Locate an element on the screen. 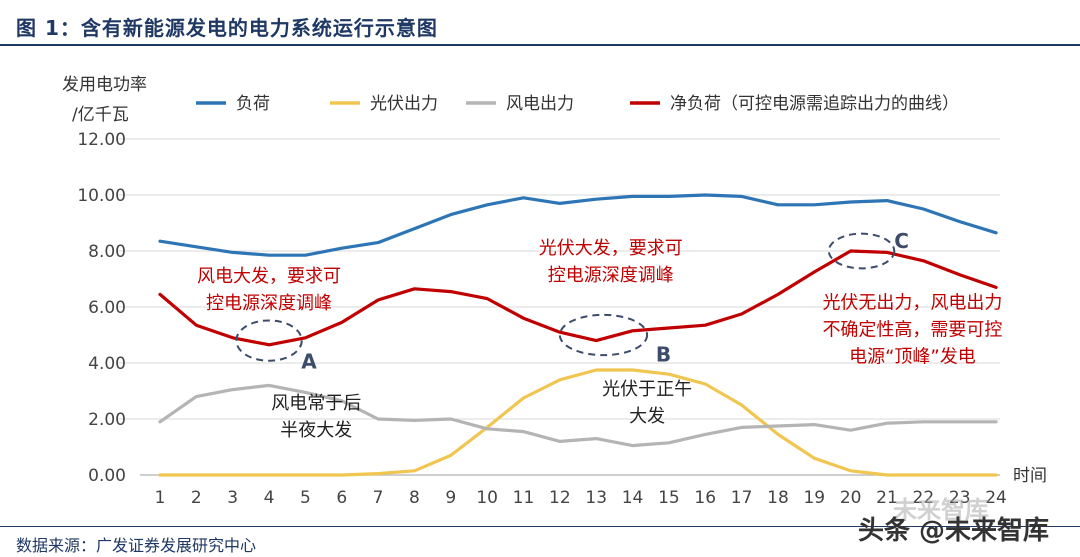  x-tick-label: 20 is located at coordinates (851, 498).